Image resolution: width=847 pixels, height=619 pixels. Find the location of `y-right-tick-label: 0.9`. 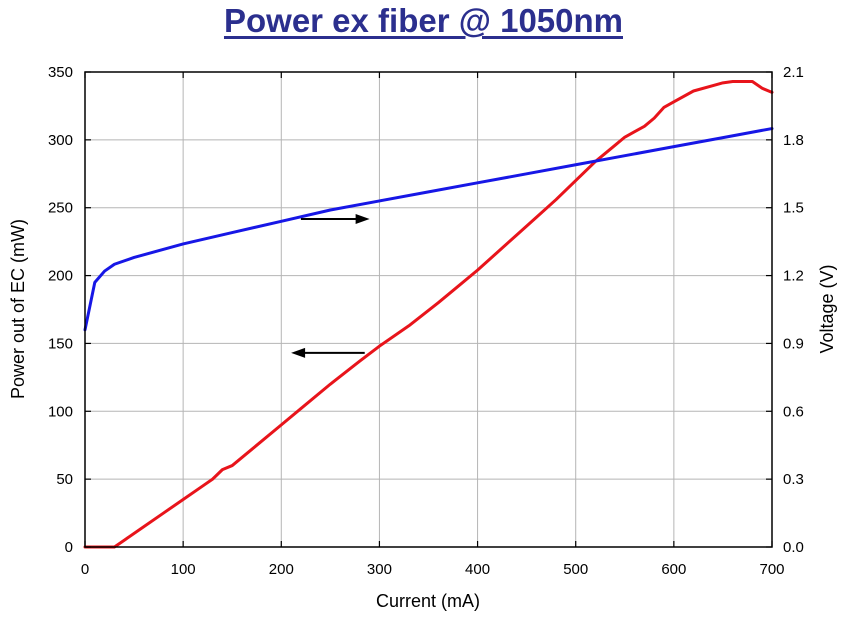

y-right-tick-label: 0.9 is located at coordinates (793, 343).